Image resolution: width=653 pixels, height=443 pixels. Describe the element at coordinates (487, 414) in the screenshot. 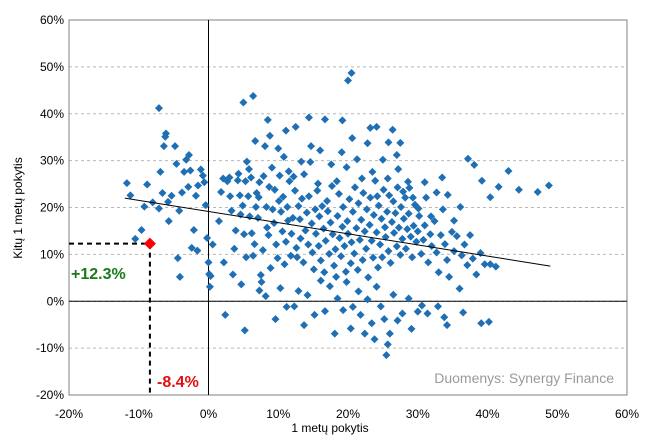

I see `x-tick-label: 40%` at that location.